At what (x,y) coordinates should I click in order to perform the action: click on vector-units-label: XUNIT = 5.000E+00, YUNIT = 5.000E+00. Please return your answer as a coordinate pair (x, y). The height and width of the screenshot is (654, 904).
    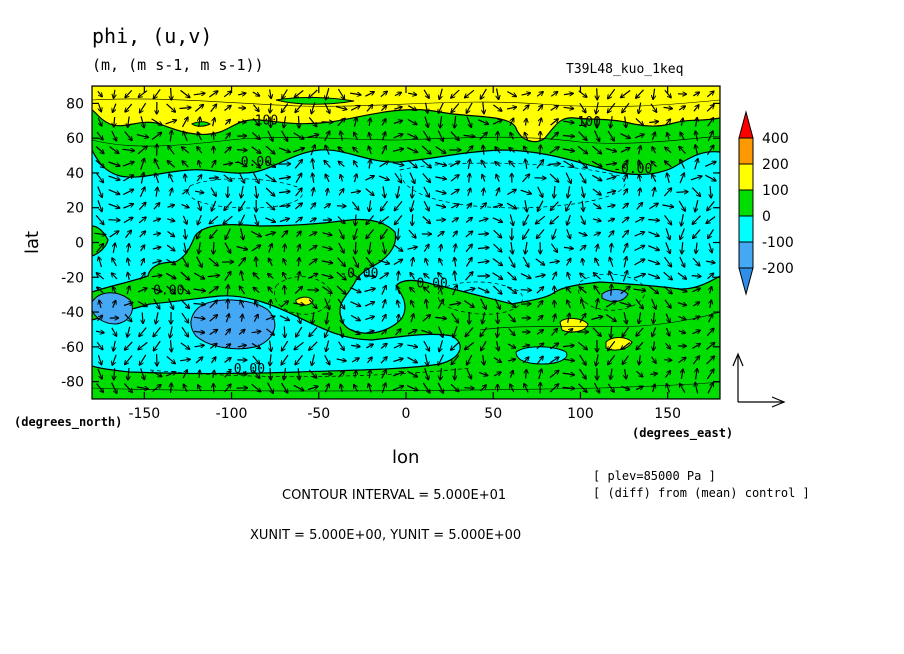
    Looking at the image, I should click on (386, 535).